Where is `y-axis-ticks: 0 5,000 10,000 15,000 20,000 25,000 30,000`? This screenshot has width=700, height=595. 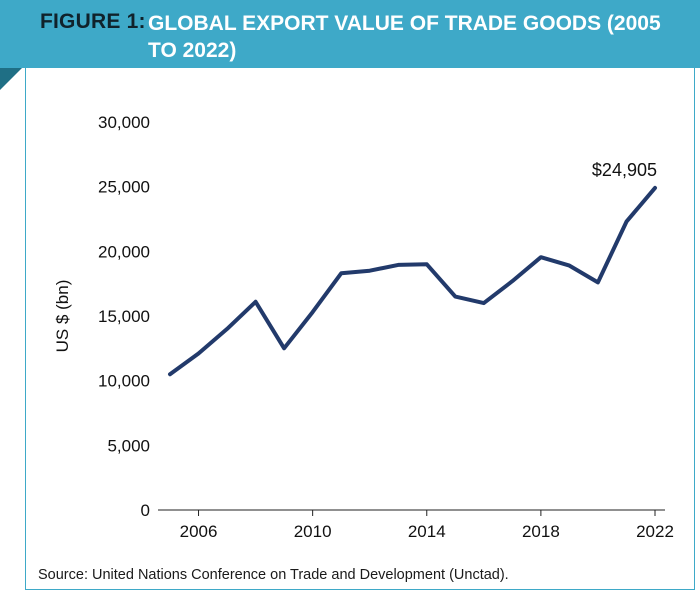 y-axis-ticks: 0 5,000 10,000 15,000 20,000 25,000 30,000 is located at coordinates (124, 316).